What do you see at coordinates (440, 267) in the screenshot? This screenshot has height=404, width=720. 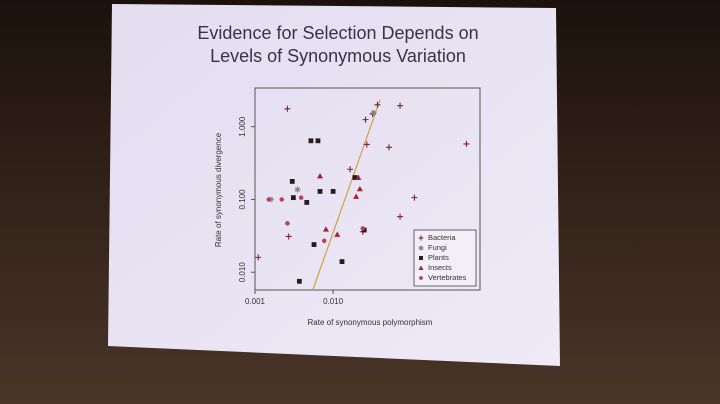 I see `legend-label: Insects` at bounding box center [440, 267].